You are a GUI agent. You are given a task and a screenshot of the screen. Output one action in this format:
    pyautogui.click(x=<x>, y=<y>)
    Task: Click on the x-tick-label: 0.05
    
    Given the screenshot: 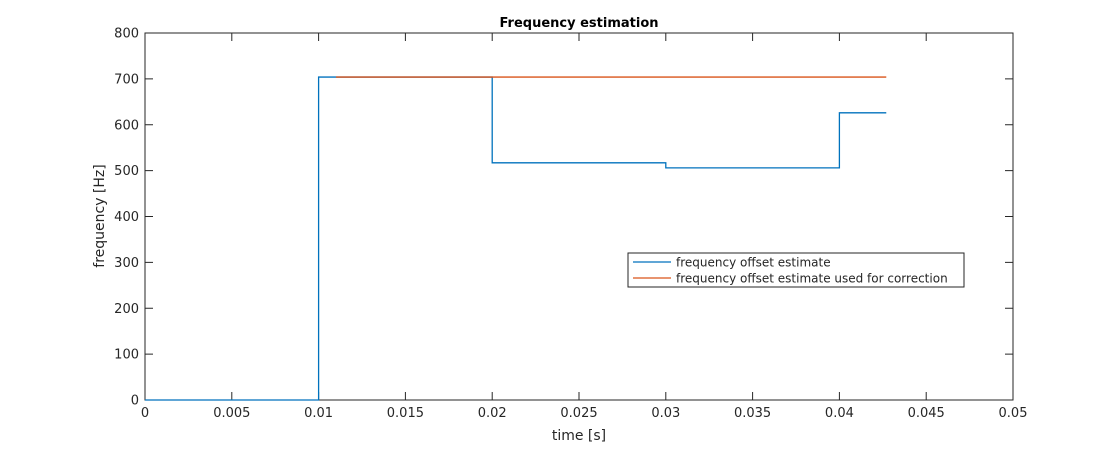 What is the action you would take?
    pyautogui.click(x=1013, y=413)
    